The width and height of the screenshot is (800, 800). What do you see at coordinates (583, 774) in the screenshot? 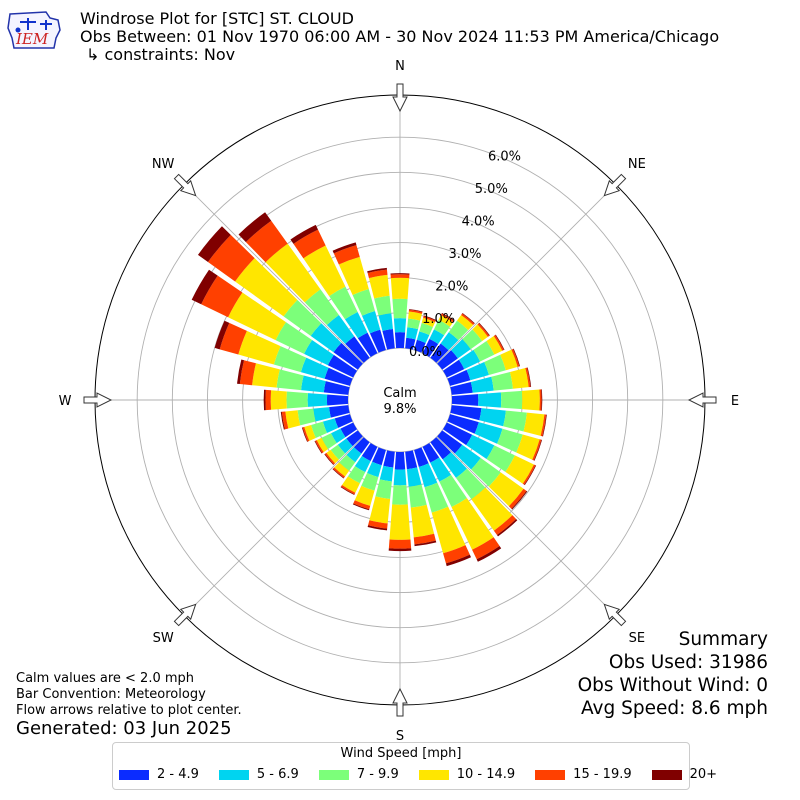
I see `legend-item: 15 - 19.9` at bounding box center [583, 774].